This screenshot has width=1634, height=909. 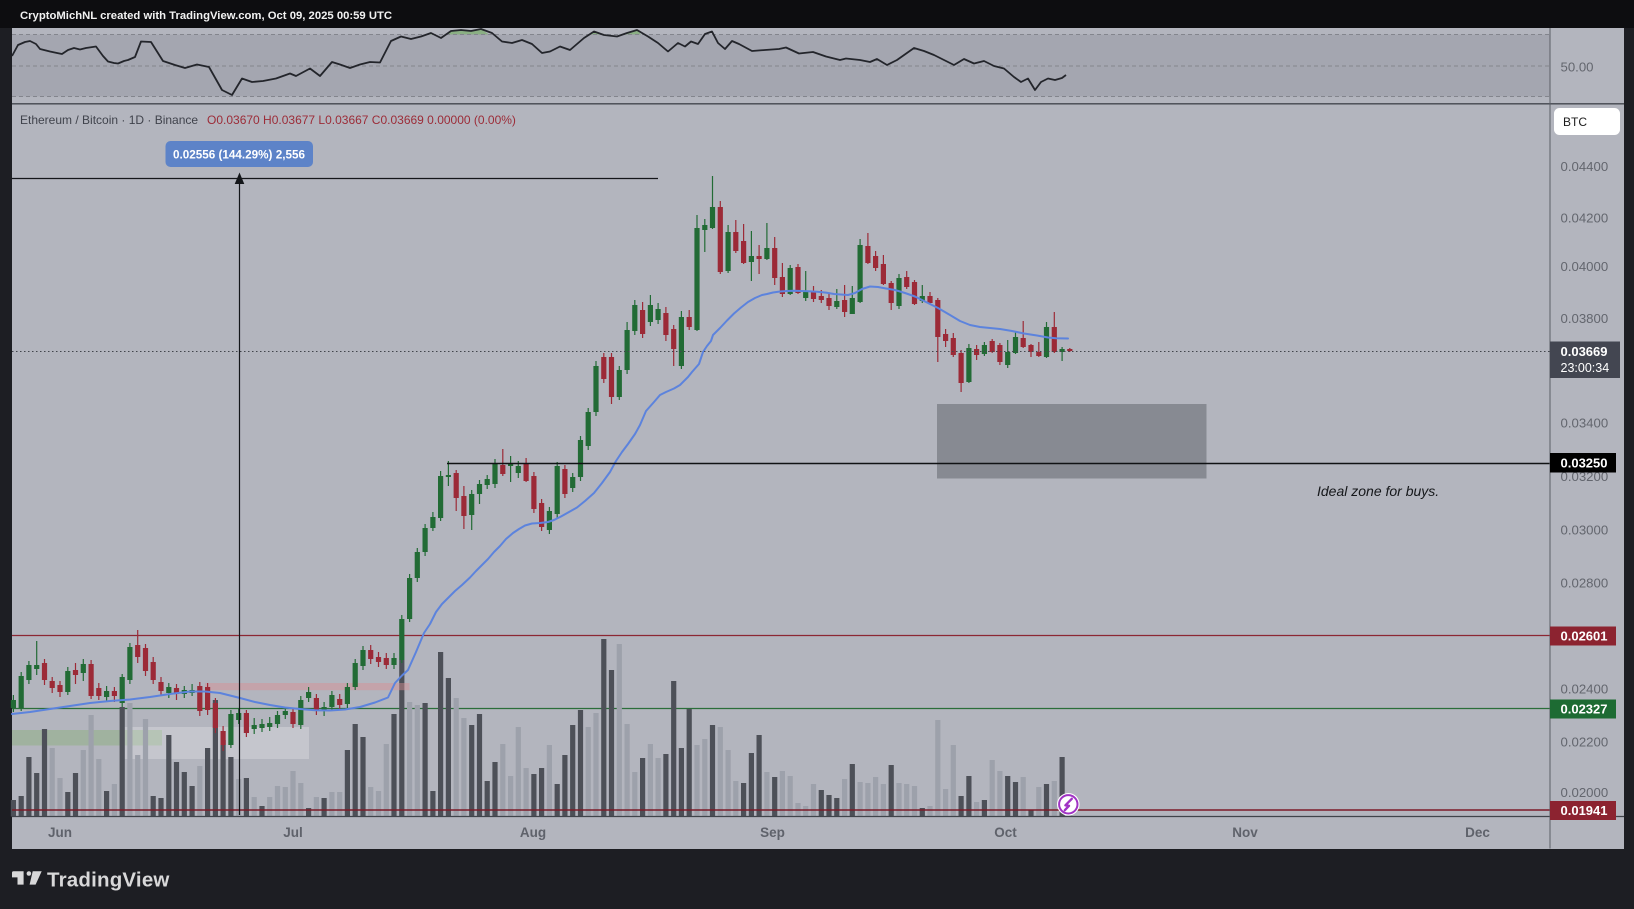 What do you see at coordinates (1585, 318) in the screenshot?
I see `svg-text: 0.03800` at bounding box center [1585, 318].